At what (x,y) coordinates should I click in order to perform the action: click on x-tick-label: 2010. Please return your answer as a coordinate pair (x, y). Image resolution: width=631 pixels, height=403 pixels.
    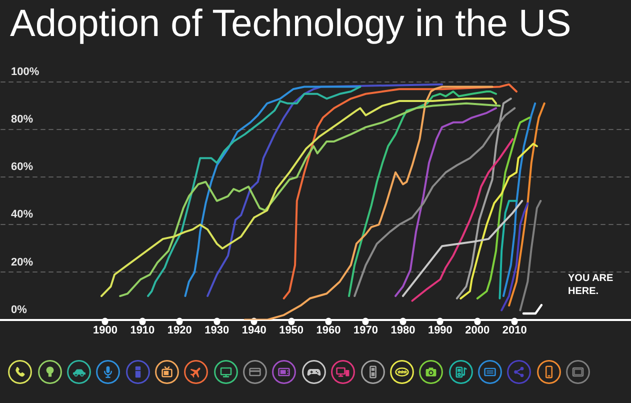
    Looking at the image, I should click on (514, 330).